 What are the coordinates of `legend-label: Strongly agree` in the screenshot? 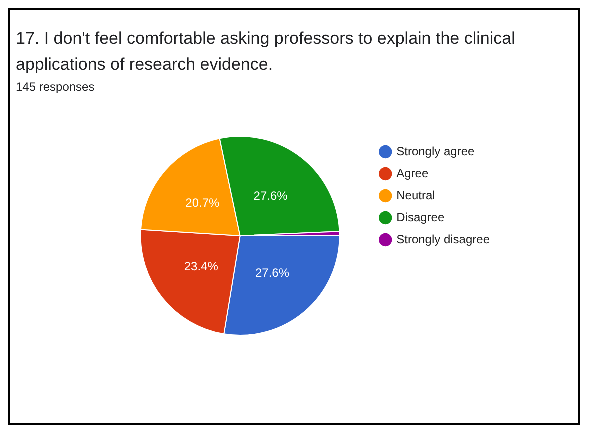 It's located at (435, 151).